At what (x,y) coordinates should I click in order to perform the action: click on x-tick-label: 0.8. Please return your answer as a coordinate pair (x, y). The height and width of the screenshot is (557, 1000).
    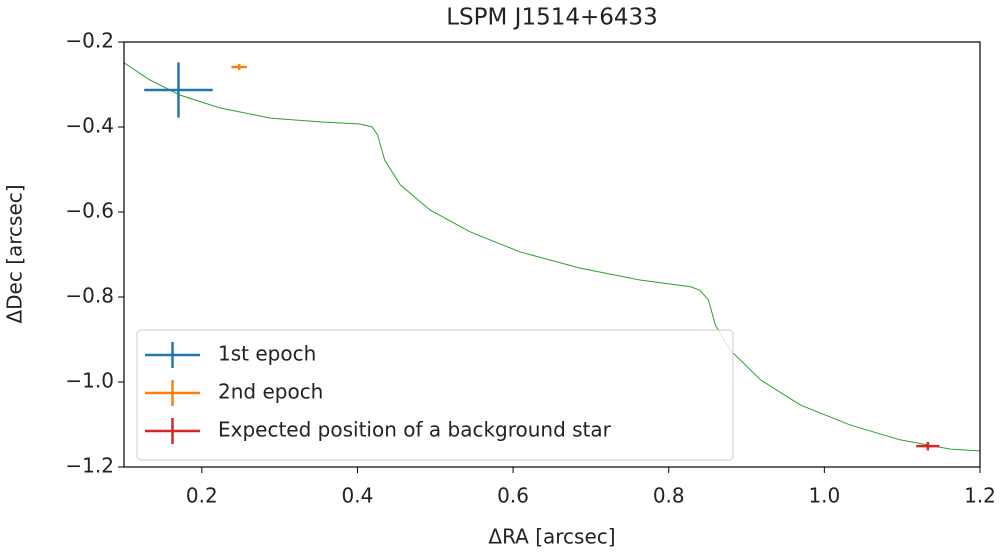
    Looking at the image, I should click on (669, 496).